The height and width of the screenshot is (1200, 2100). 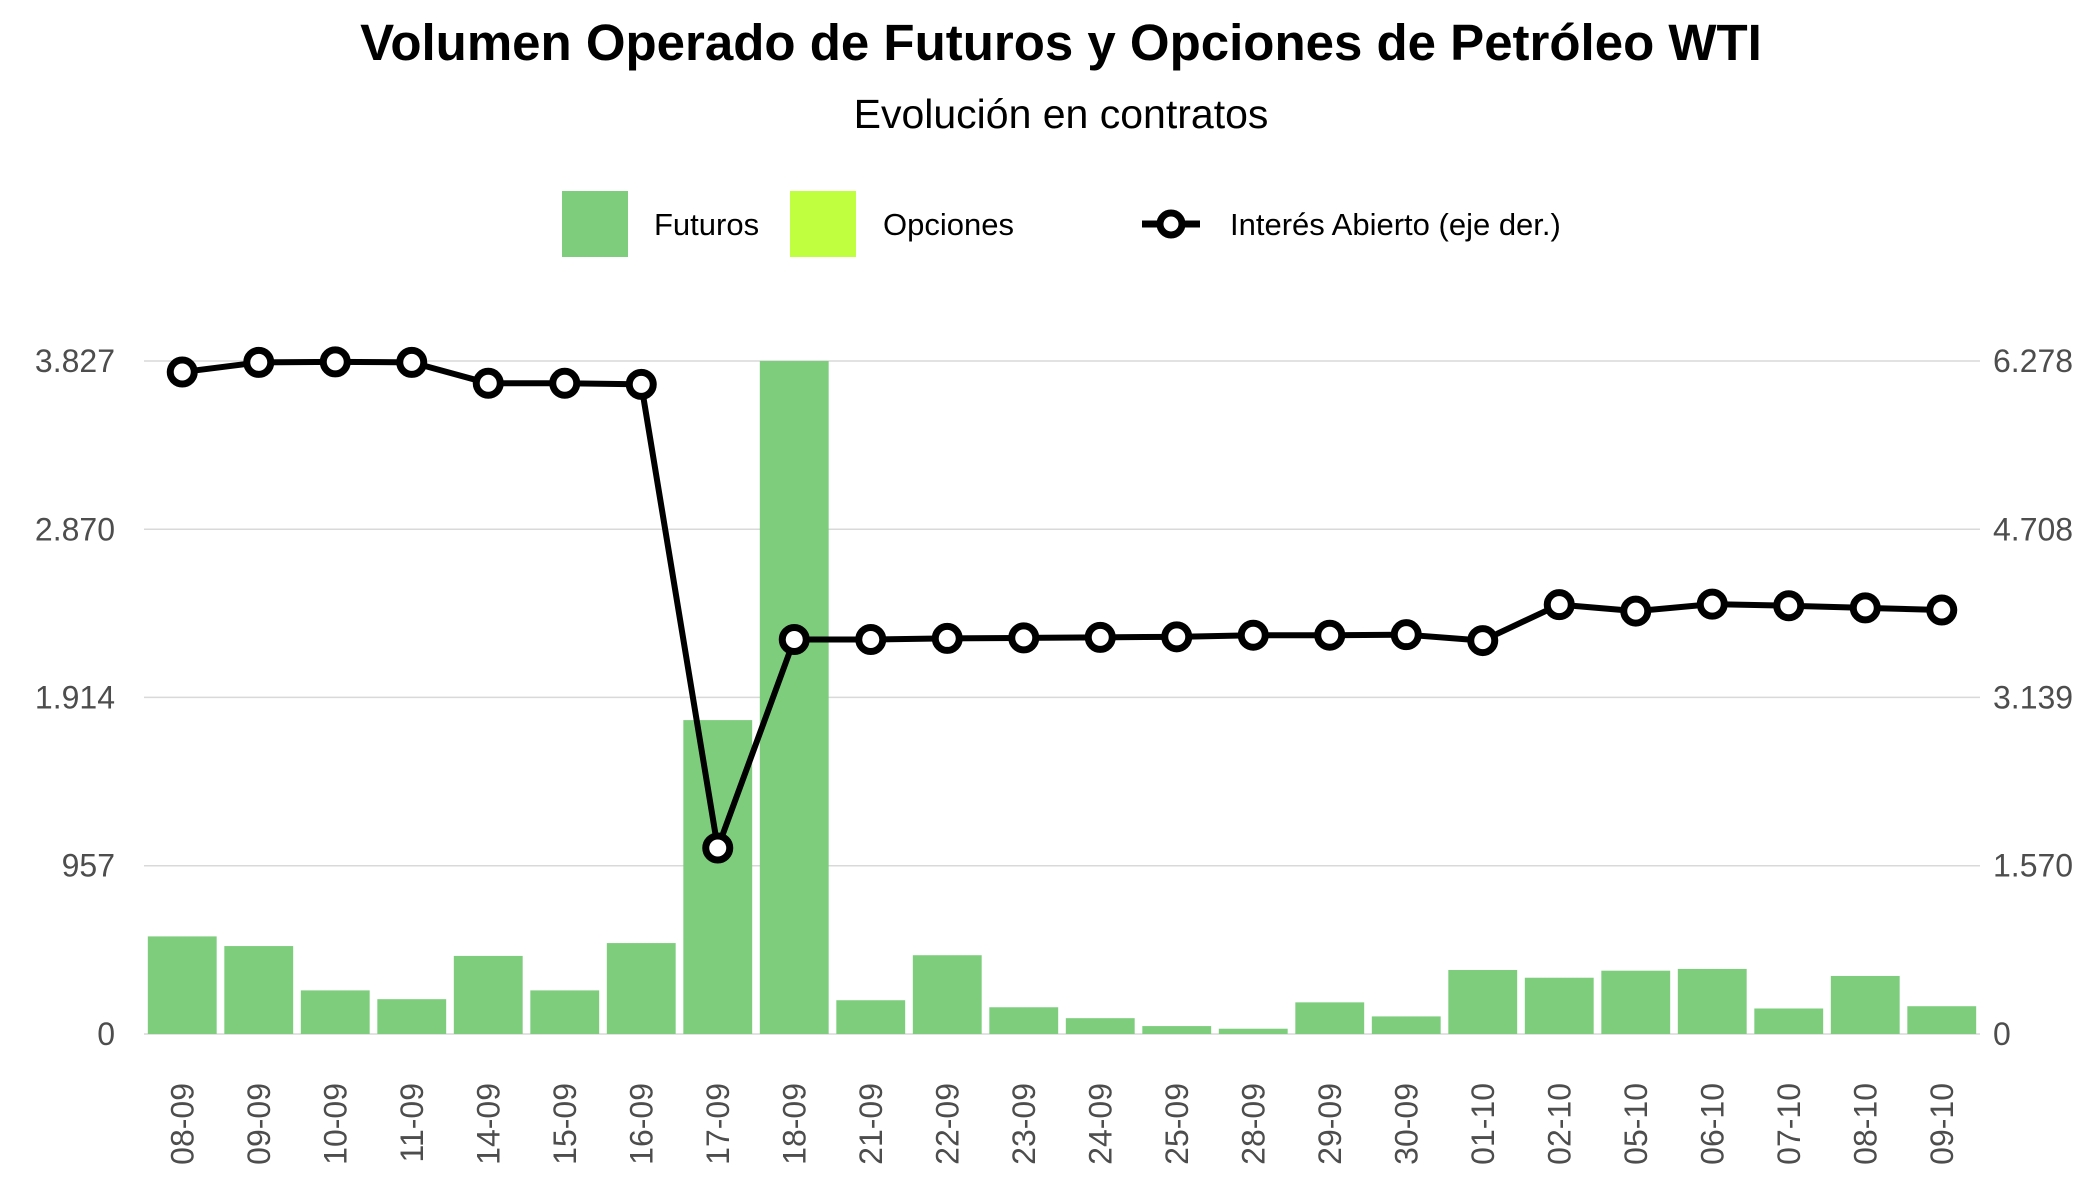 What do you see at coordinates (1253, 1124) in the screenshot?
I see `x-tick-label: 28-09` at bounding box center [1253, 1124].